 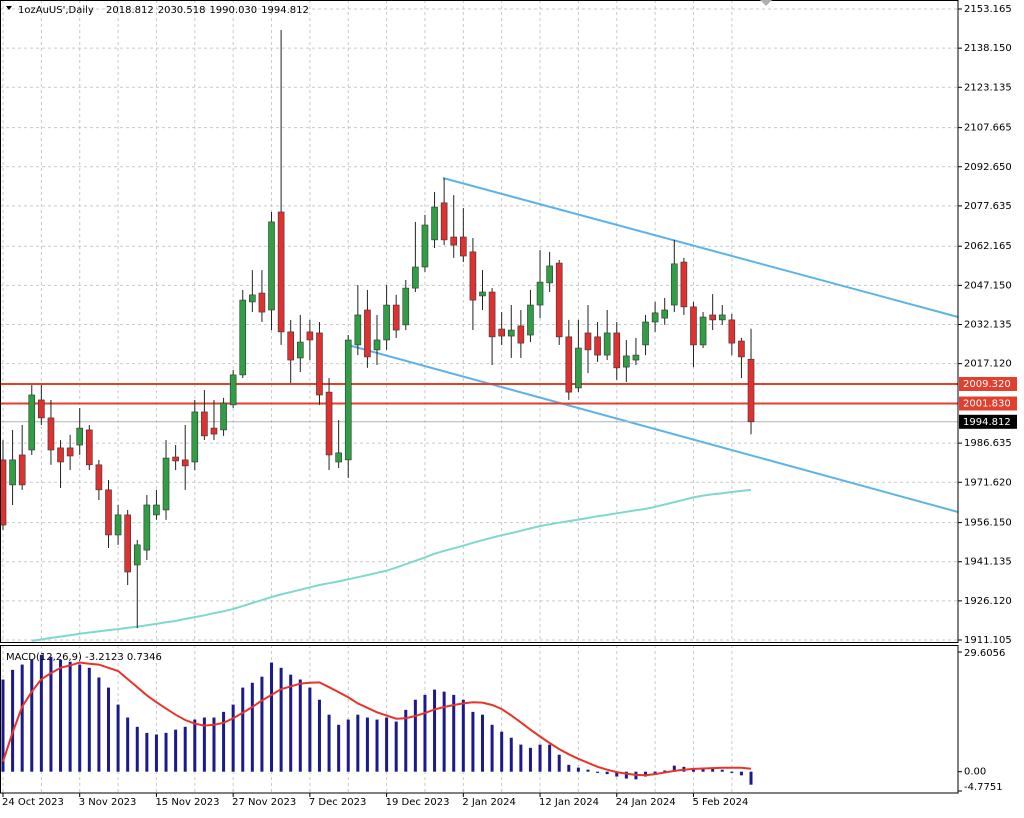 What do you see at coordinates (988, 9) in the screenshot?
I see `y-tick-label: 2153.165` at bounding box center [988, 9].